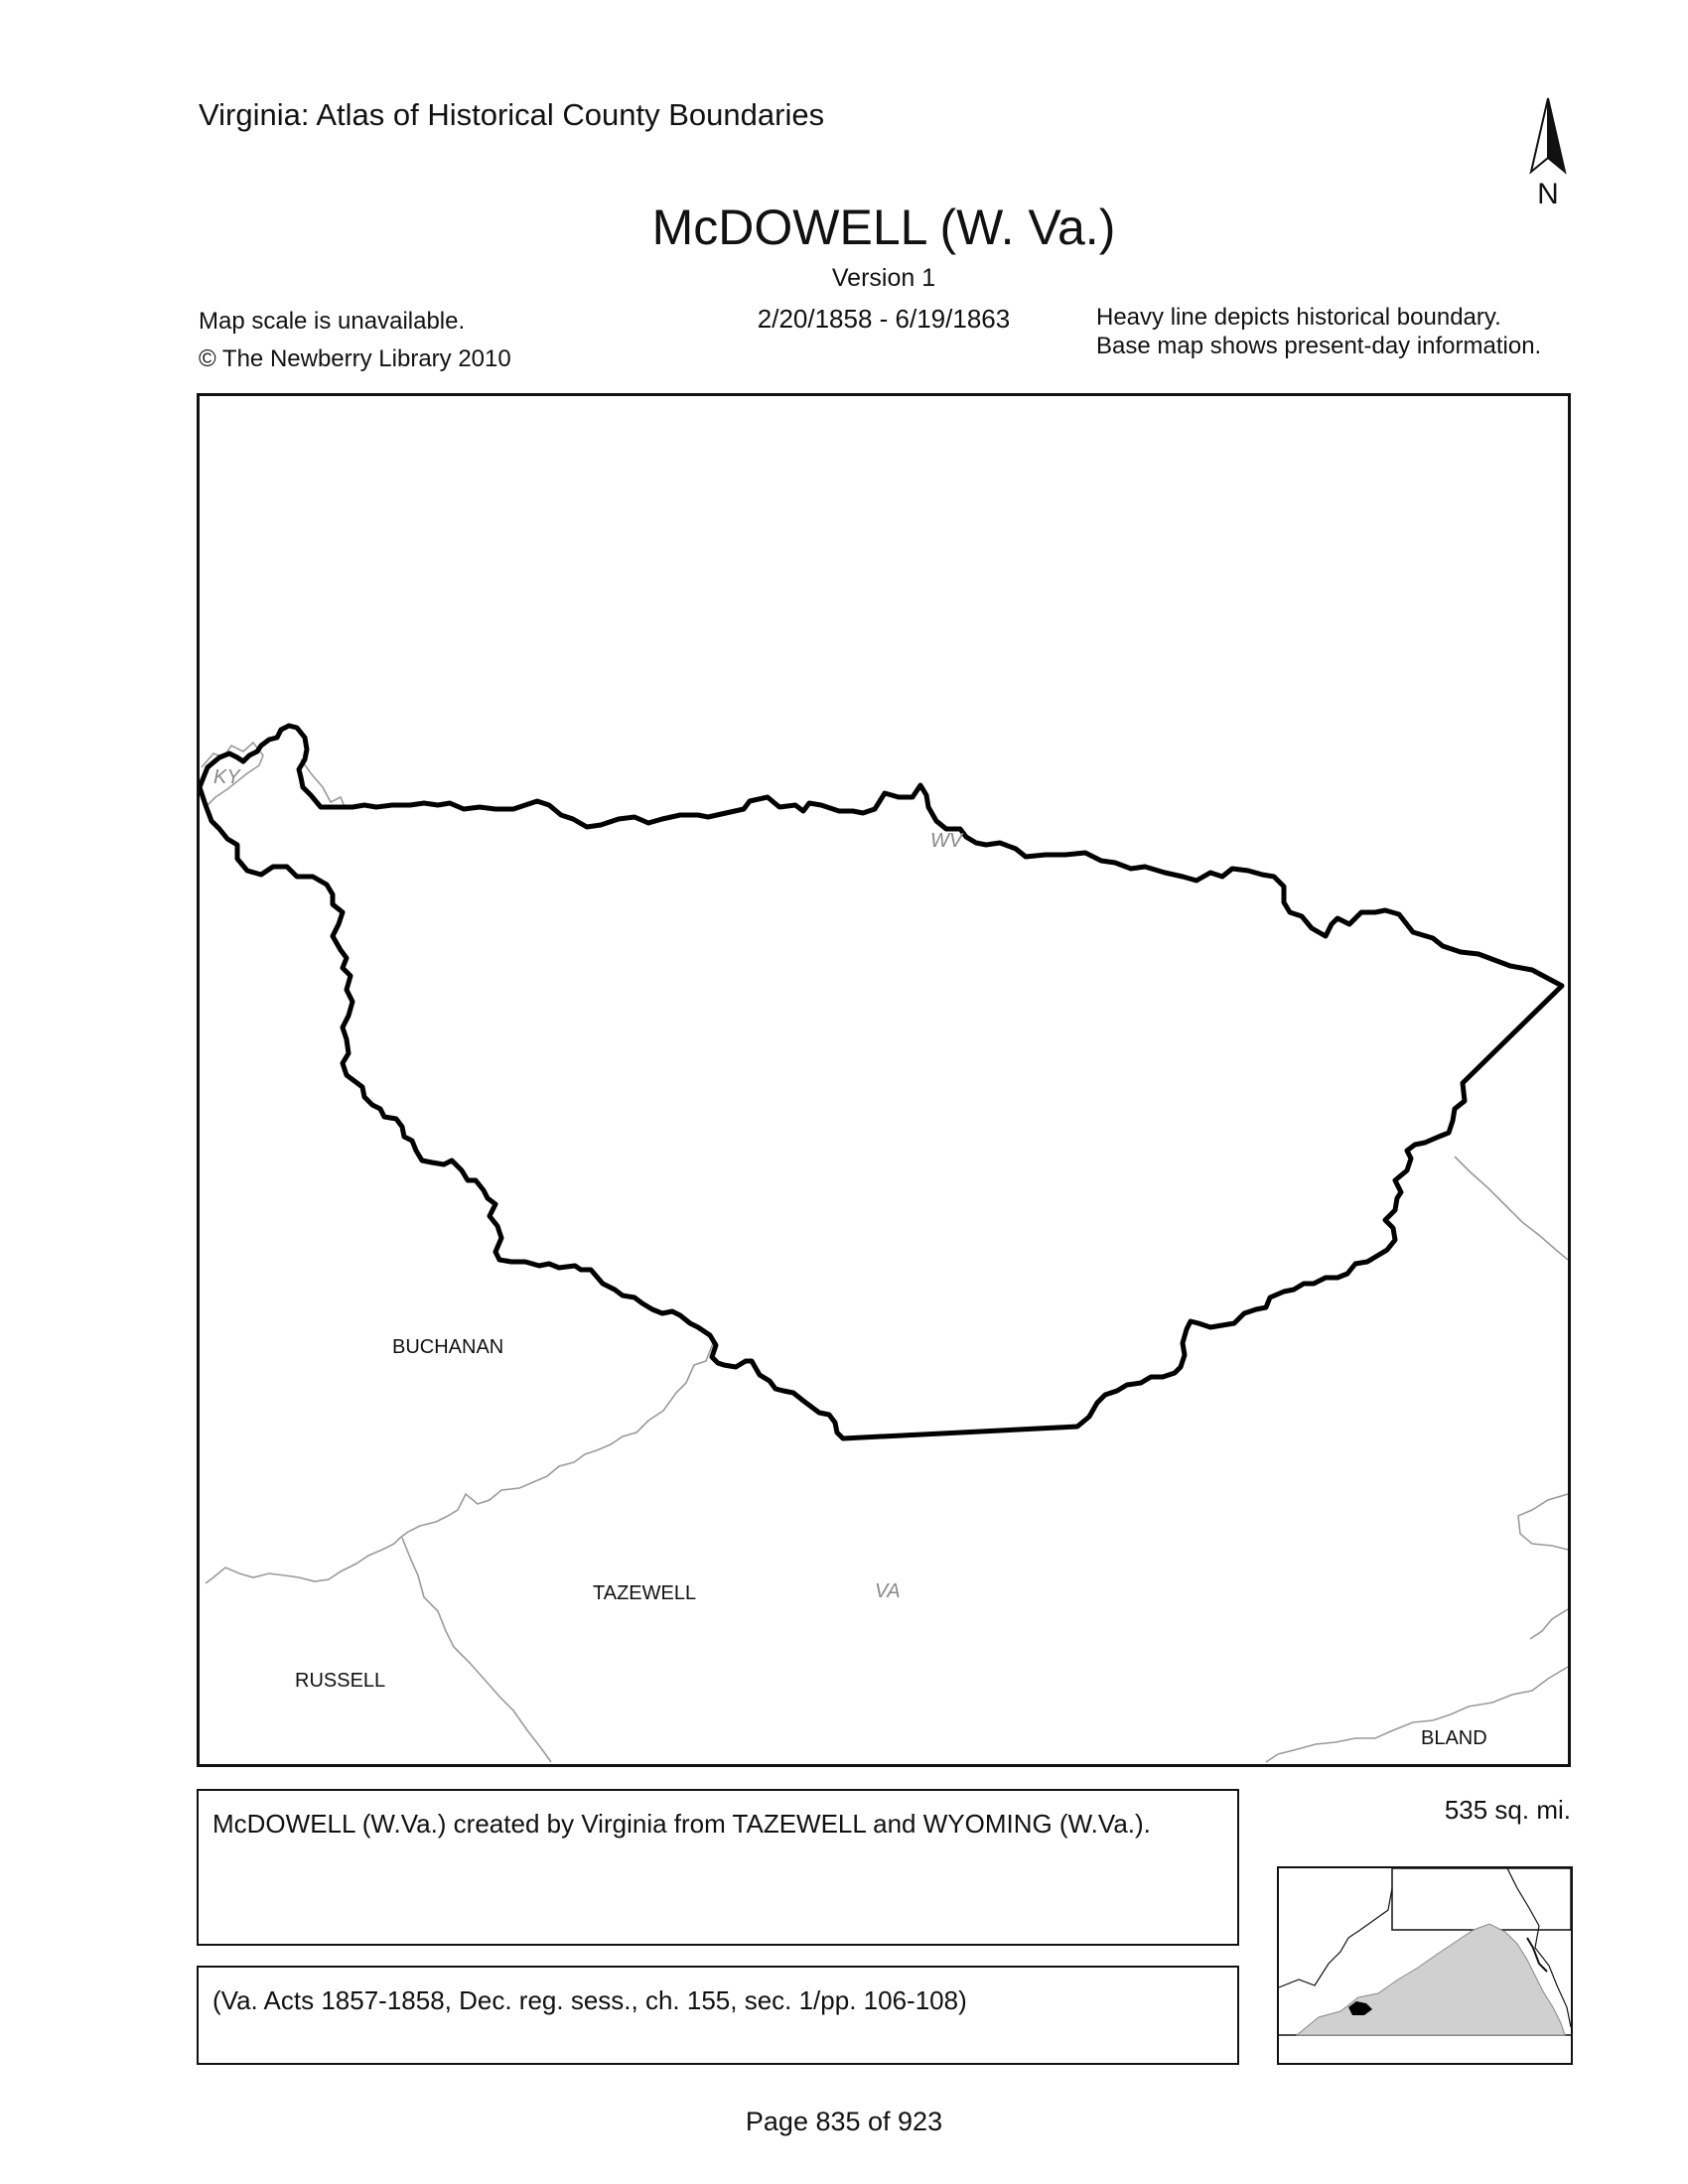 The width and height of the screenshot is (1688, 2184). Describe the element at coordinates (355, 358) in the screenshot. I see `copyright-note: © The Newberry Library 2010` at that location.